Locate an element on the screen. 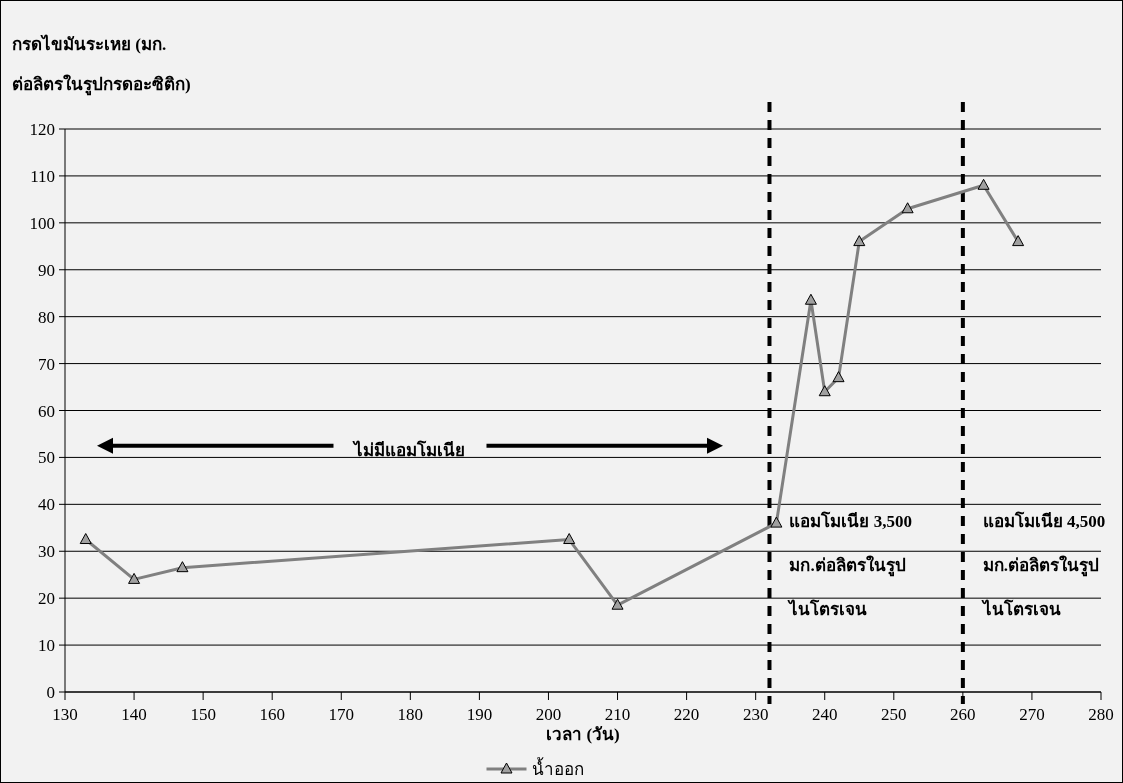 This screenshot has width=1123, height=783. x-tick-label: 160 is located at coordinates (272, 714).